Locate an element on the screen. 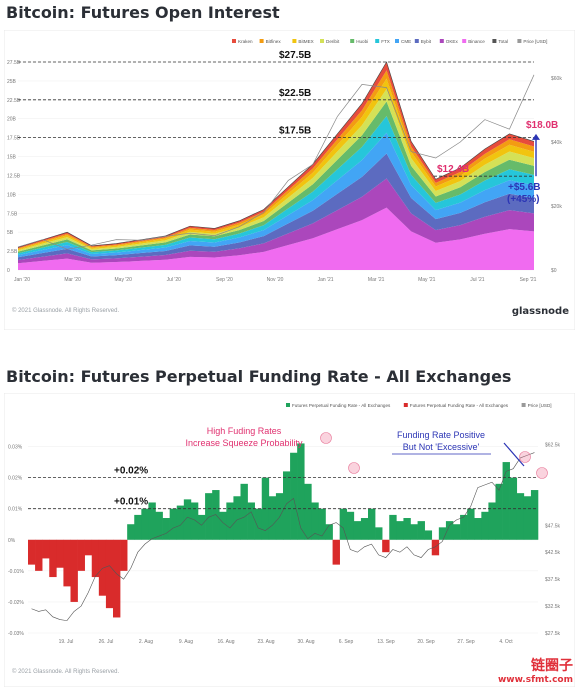 This screenshot has width=579, height=692. x-tick-label: 27. Sep is located at coordinates (465, 642).